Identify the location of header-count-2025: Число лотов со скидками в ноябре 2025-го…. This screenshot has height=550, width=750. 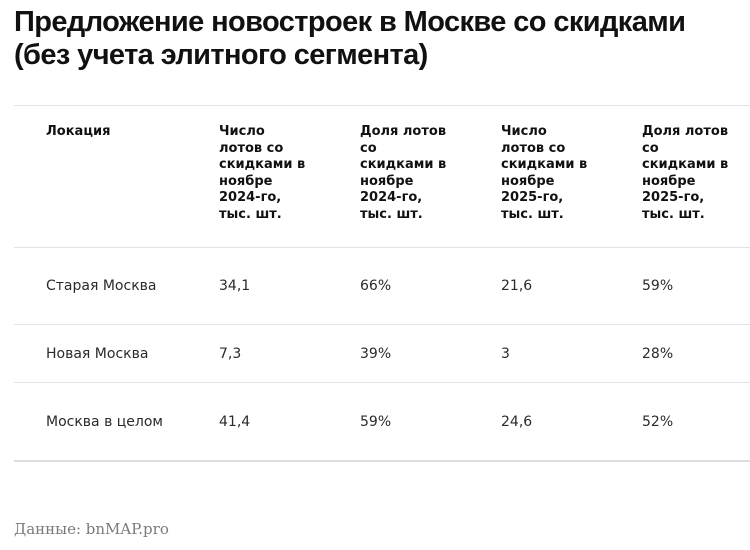
(571, 177).